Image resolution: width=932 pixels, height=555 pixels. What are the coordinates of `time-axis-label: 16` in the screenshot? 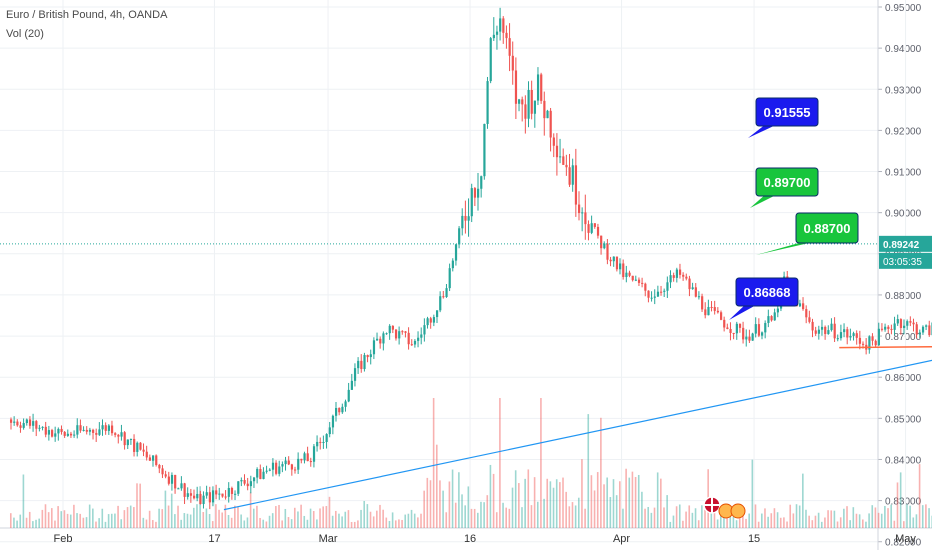 It's located at (470, 539).